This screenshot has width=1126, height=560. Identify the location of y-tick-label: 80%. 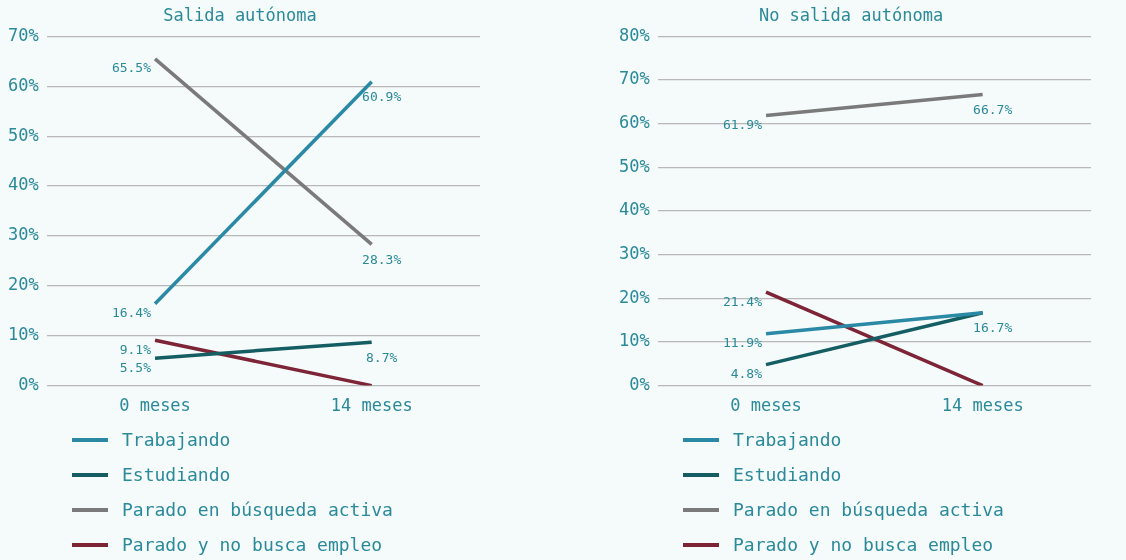
(634, 34).